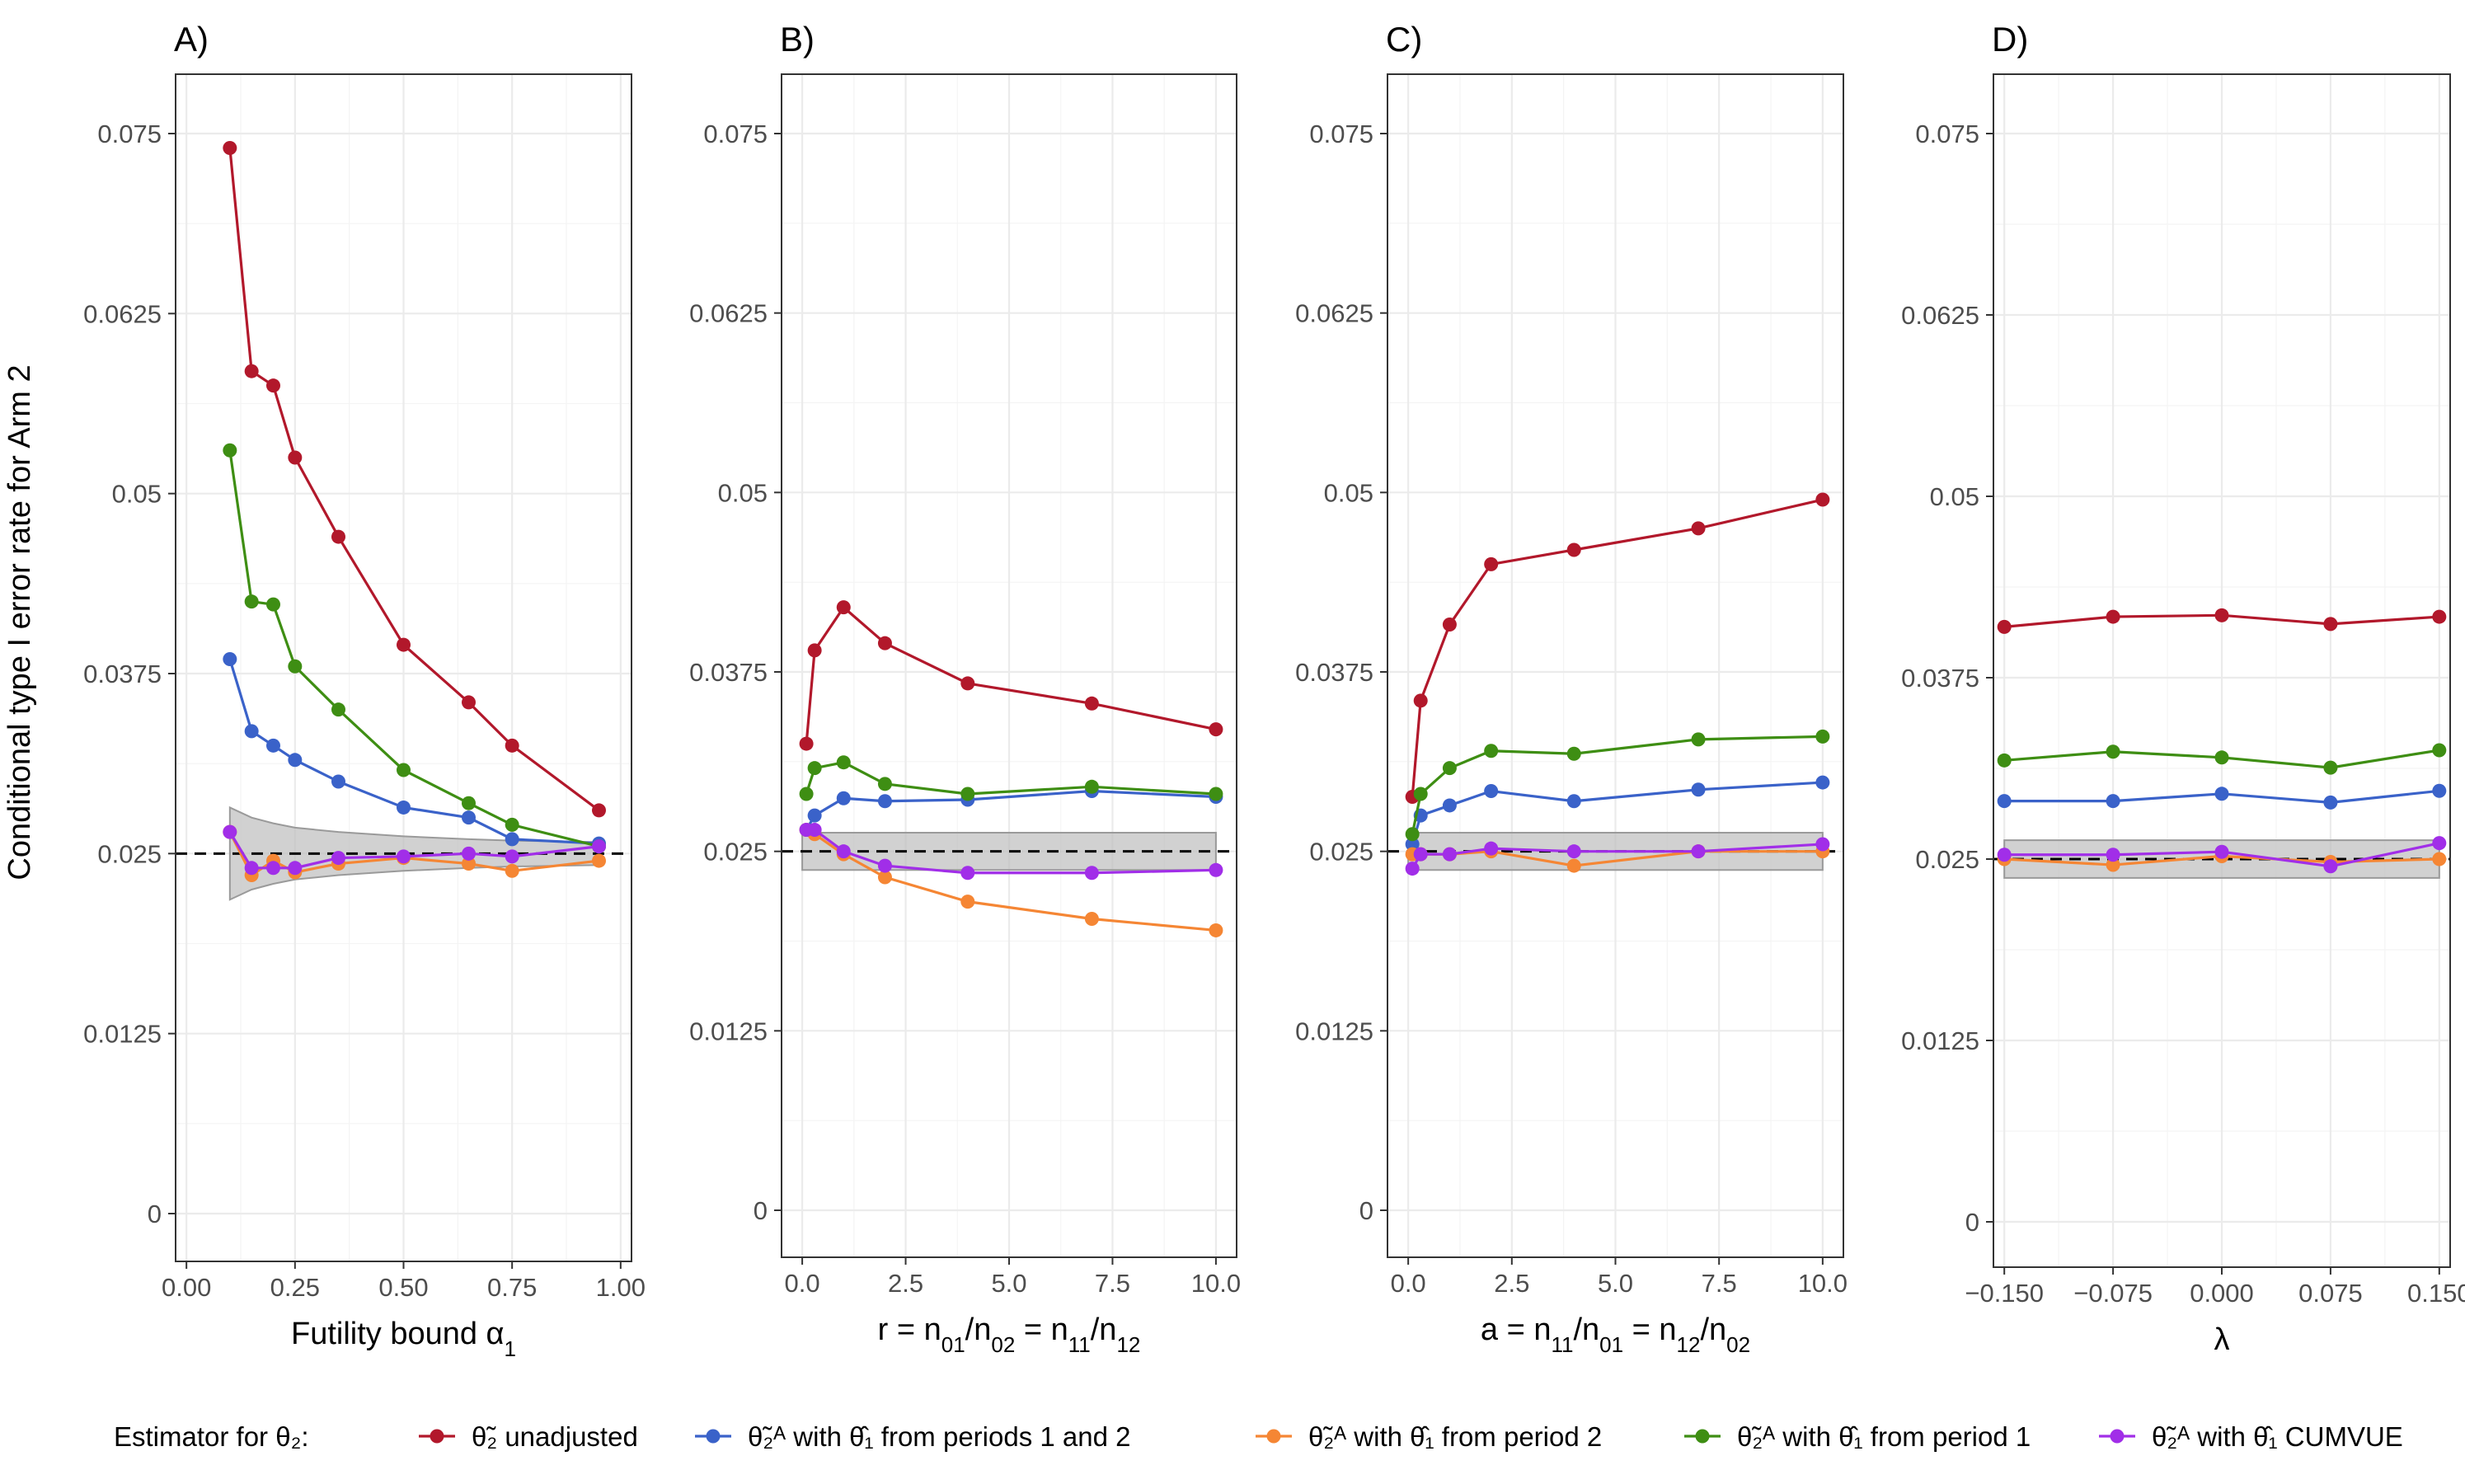  Describe the element at coordinates (1112, 1283) in the screenshot. I see `x-tick-label: 7.5` at that location.